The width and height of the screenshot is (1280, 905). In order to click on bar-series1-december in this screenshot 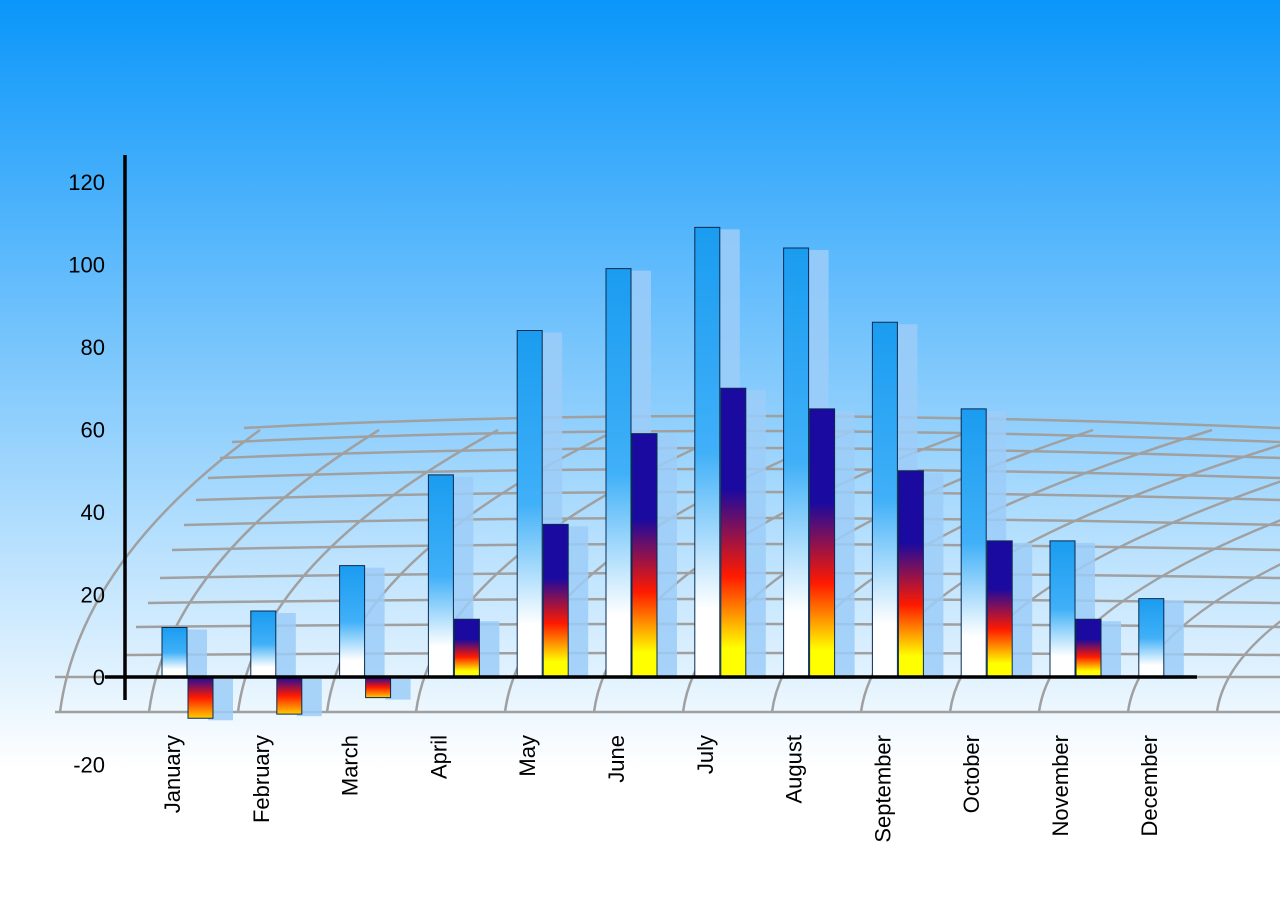, I will do `click(1151, 638)`.